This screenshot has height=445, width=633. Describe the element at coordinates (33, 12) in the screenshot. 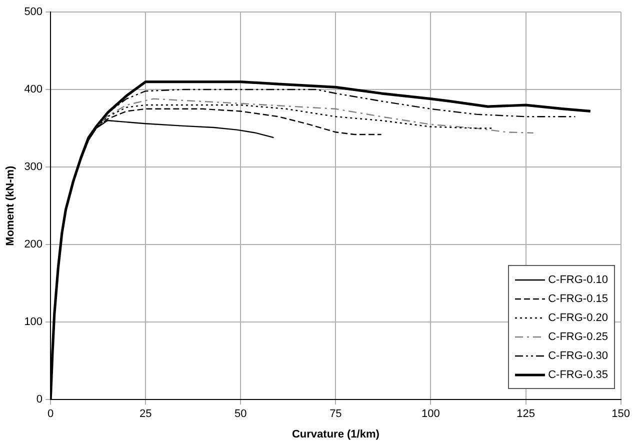

I see `y-tick-label: 500` at that location.